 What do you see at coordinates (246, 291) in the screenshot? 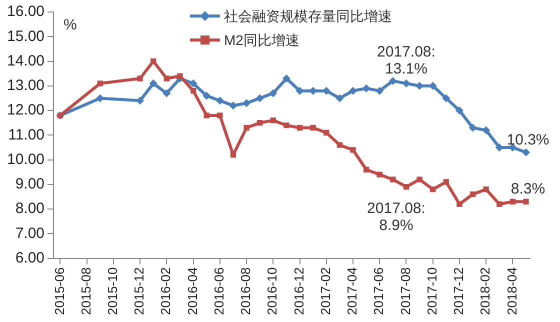
I see `x-tick-label: 2016-08` at bounding box center [246, 291].